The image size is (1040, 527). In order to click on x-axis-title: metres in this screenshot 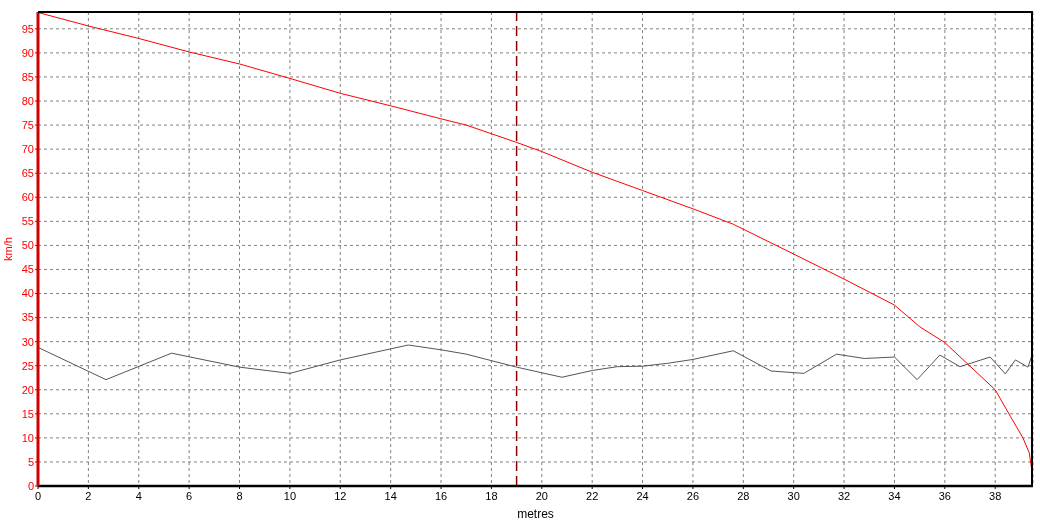, I will do `click(535, 514)`.